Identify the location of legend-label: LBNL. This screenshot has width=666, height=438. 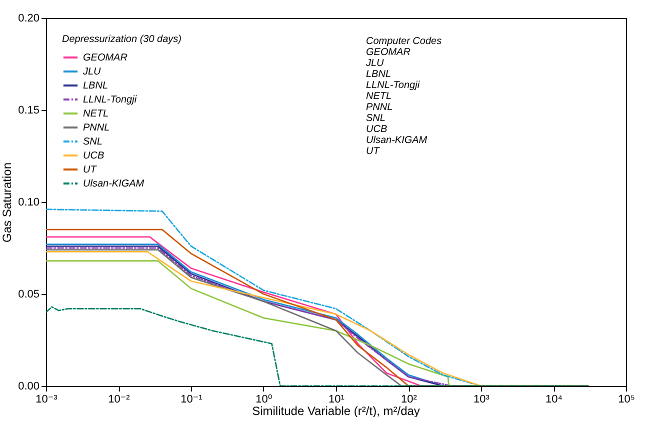
(95, 86).